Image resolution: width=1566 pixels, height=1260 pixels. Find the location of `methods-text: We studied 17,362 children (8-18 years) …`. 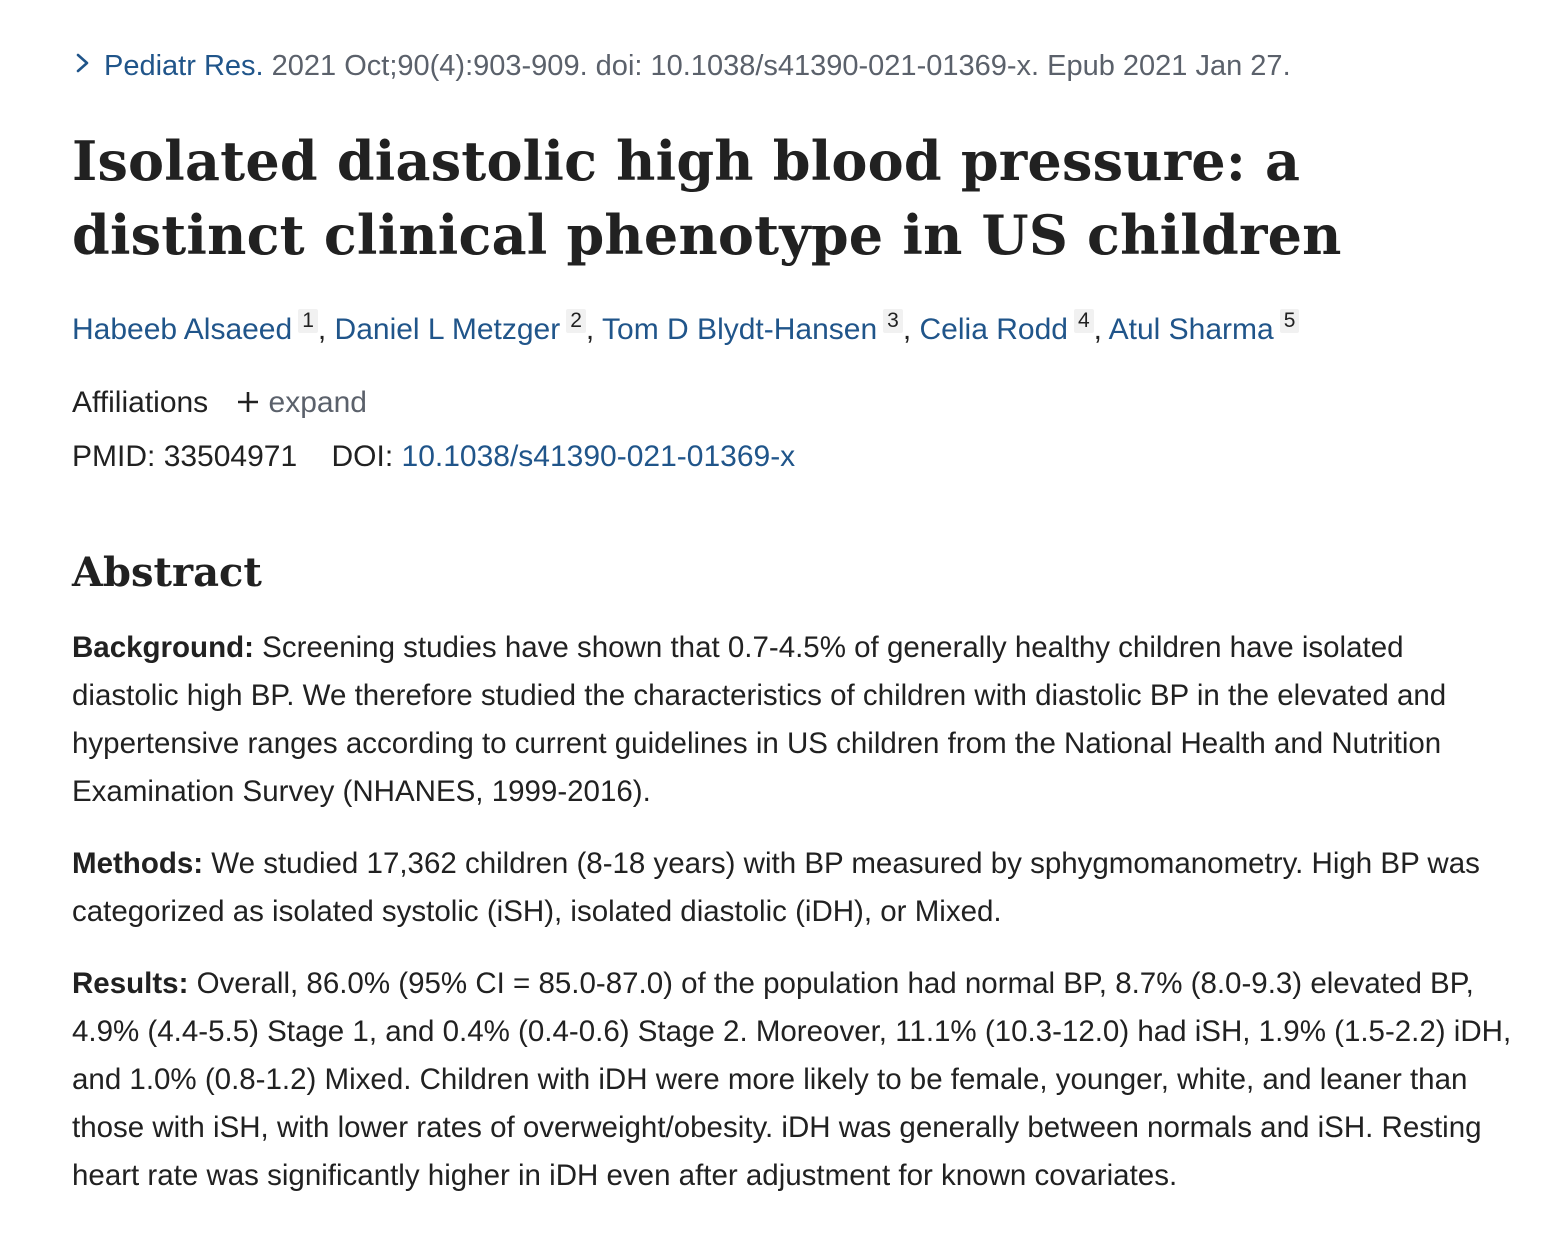

methods-text: We studied 17,362 children (8-18 years) … is located at coordinates (776, 887).